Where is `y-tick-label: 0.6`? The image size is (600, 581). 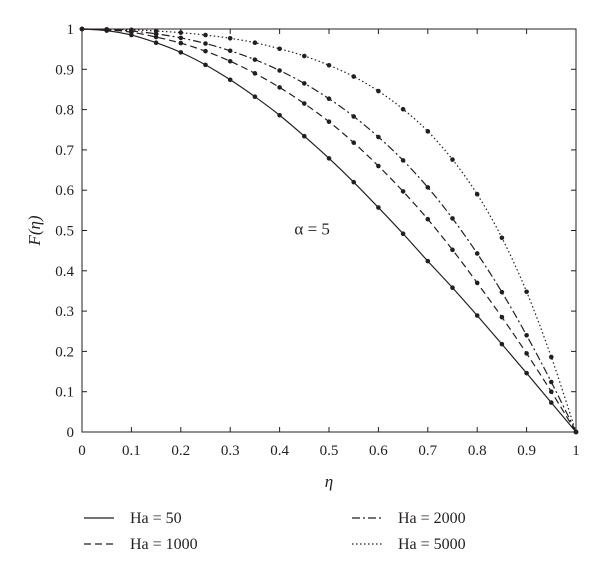 y-tick-label: 0.6 is located at coordinates (64, 191).